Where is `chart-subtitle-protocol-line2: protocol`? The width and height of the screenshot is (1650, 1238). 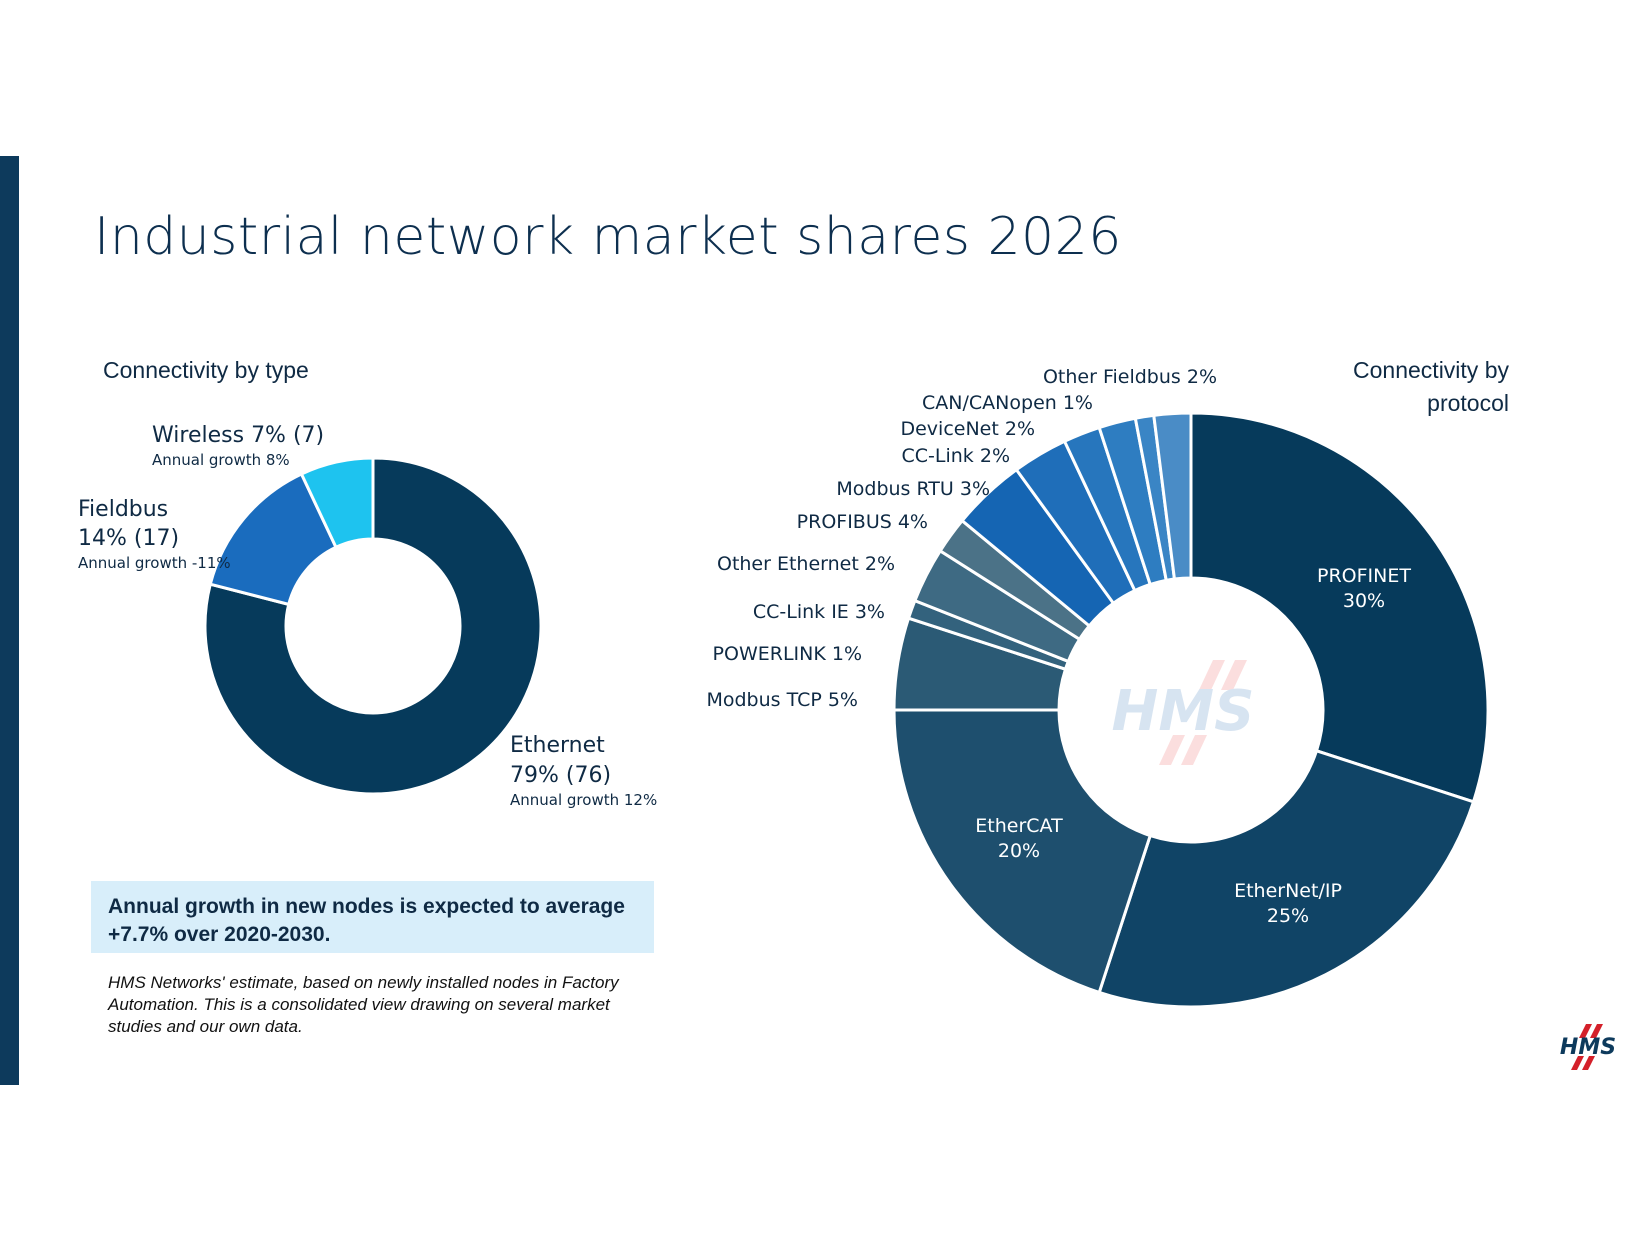 chart-subtitle-protocol-line2: protocol is located at coordinates (1468, 403).